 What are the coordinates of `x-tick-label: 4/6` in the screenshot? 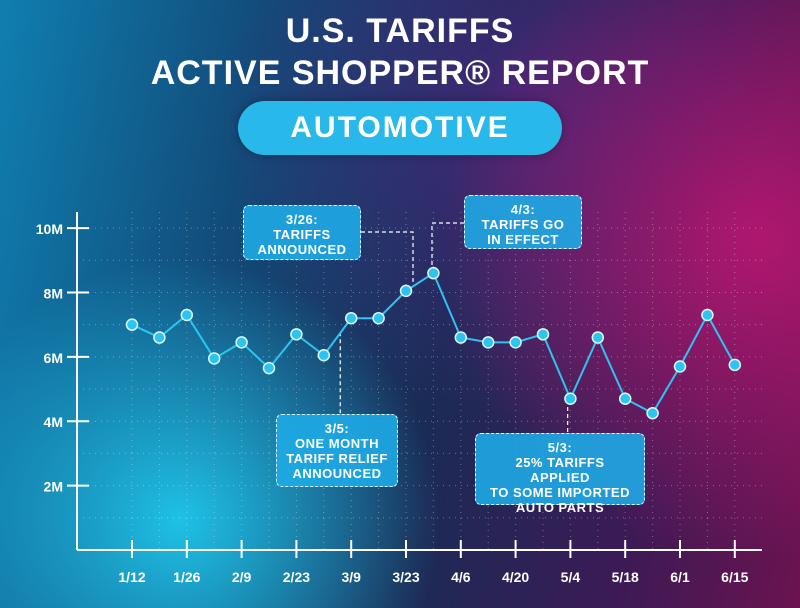 It's located at (461, 577).